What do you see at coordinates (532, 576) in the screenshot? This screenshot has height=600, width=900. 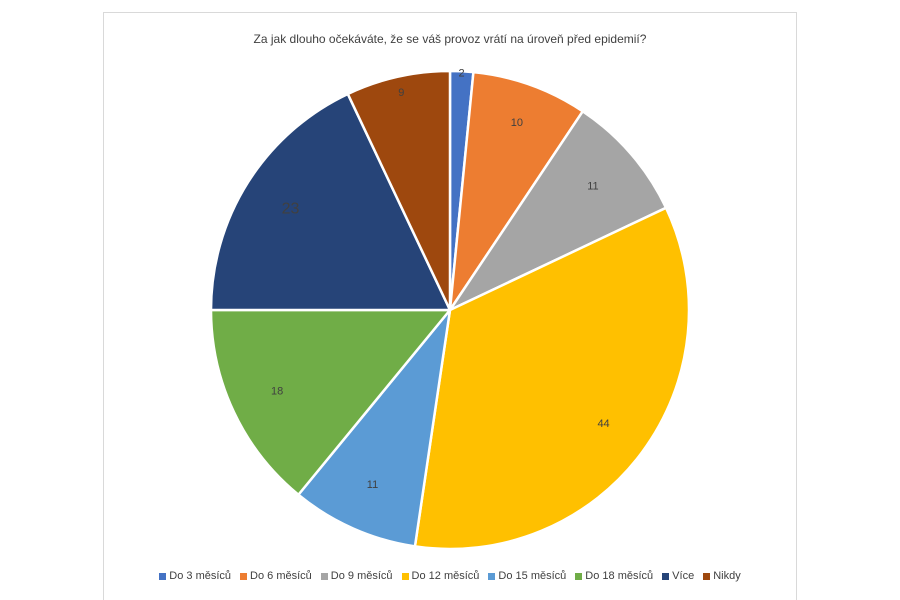 I see `legend-label: Do 15 měsíců` at bounding box center [532, 576].